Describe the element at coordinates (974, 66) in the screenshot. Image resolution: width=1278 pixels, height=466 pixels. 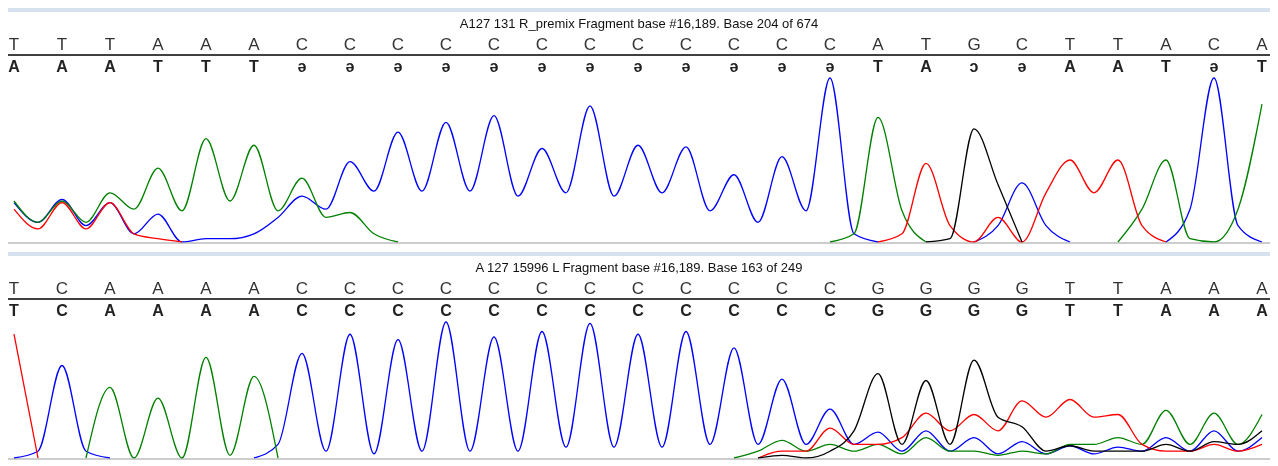
I see `text: ɔ` at that location.